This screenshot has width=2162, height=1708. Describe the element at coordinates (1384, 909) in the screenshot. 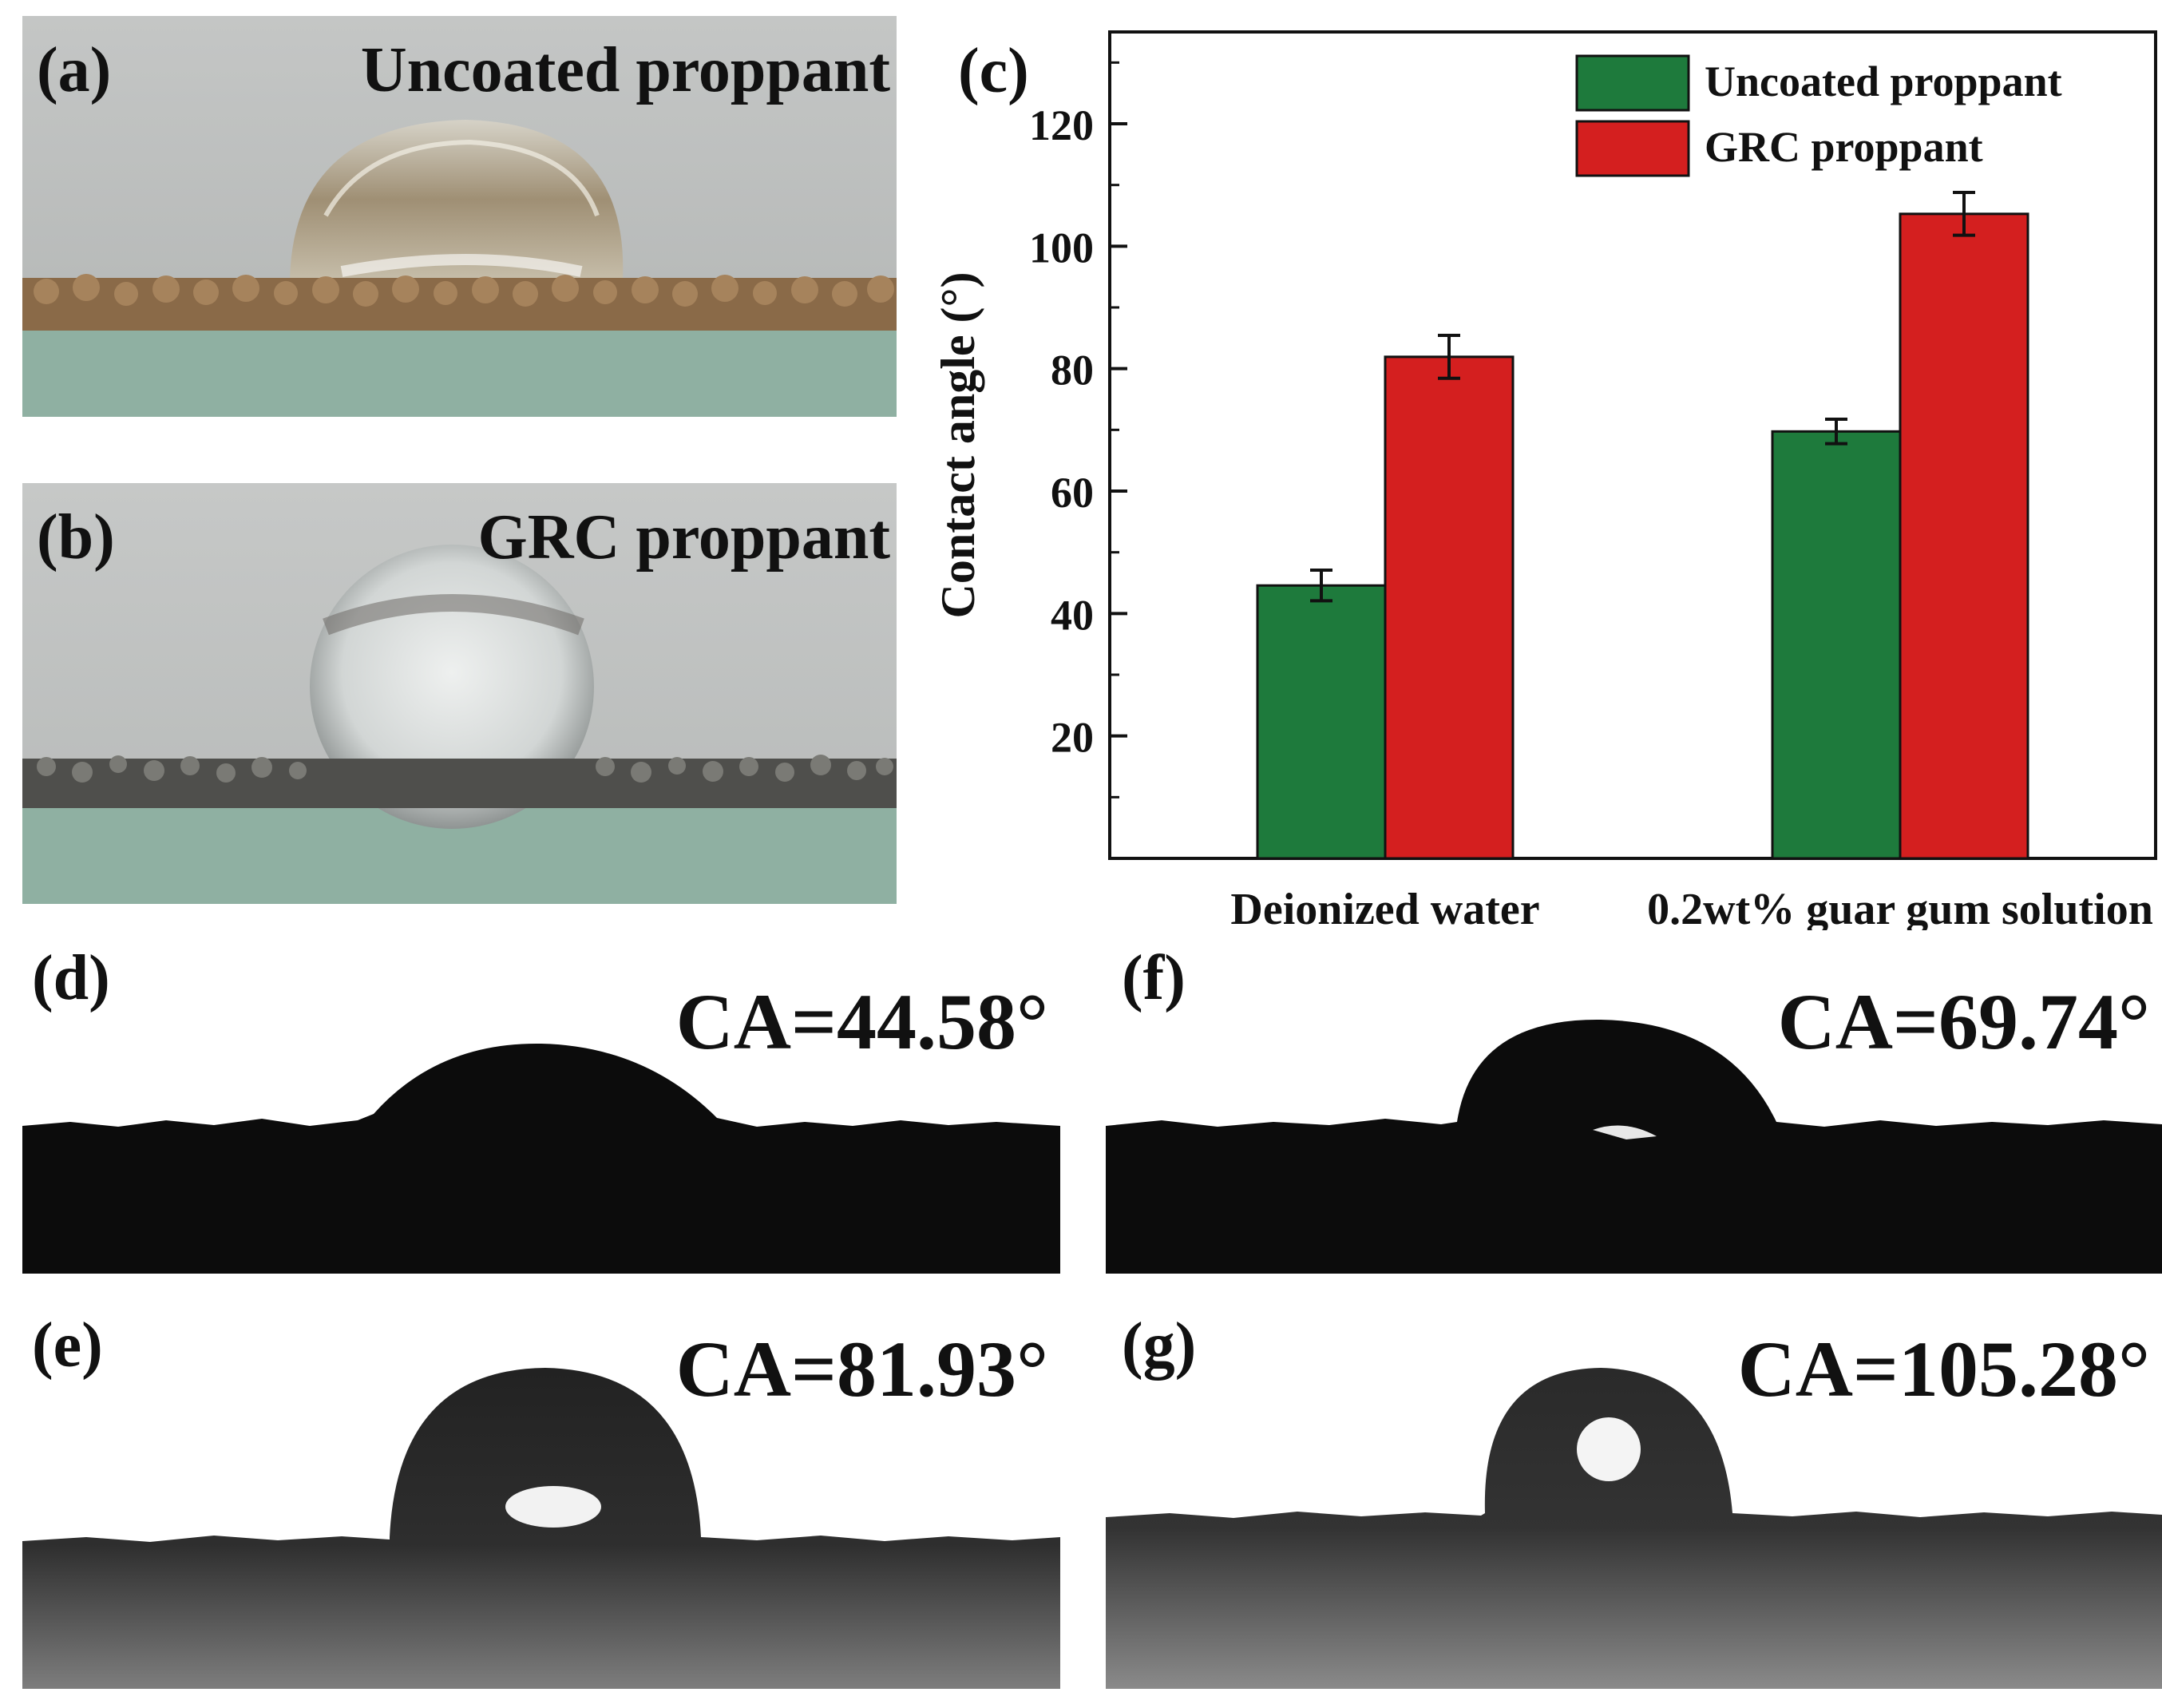

I see `x-category-label-0: Deionized water` at that location.